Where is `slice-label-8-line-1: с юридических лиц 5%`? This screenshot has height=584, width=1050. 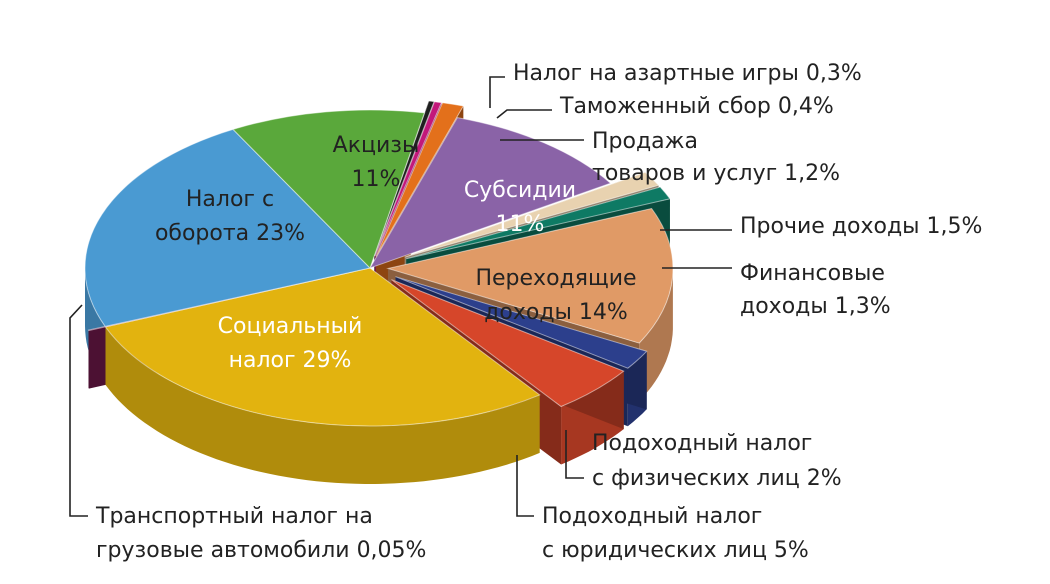
slice-label-8-line-1: с юридических лиц 5% is located at coordinates (675, 550).